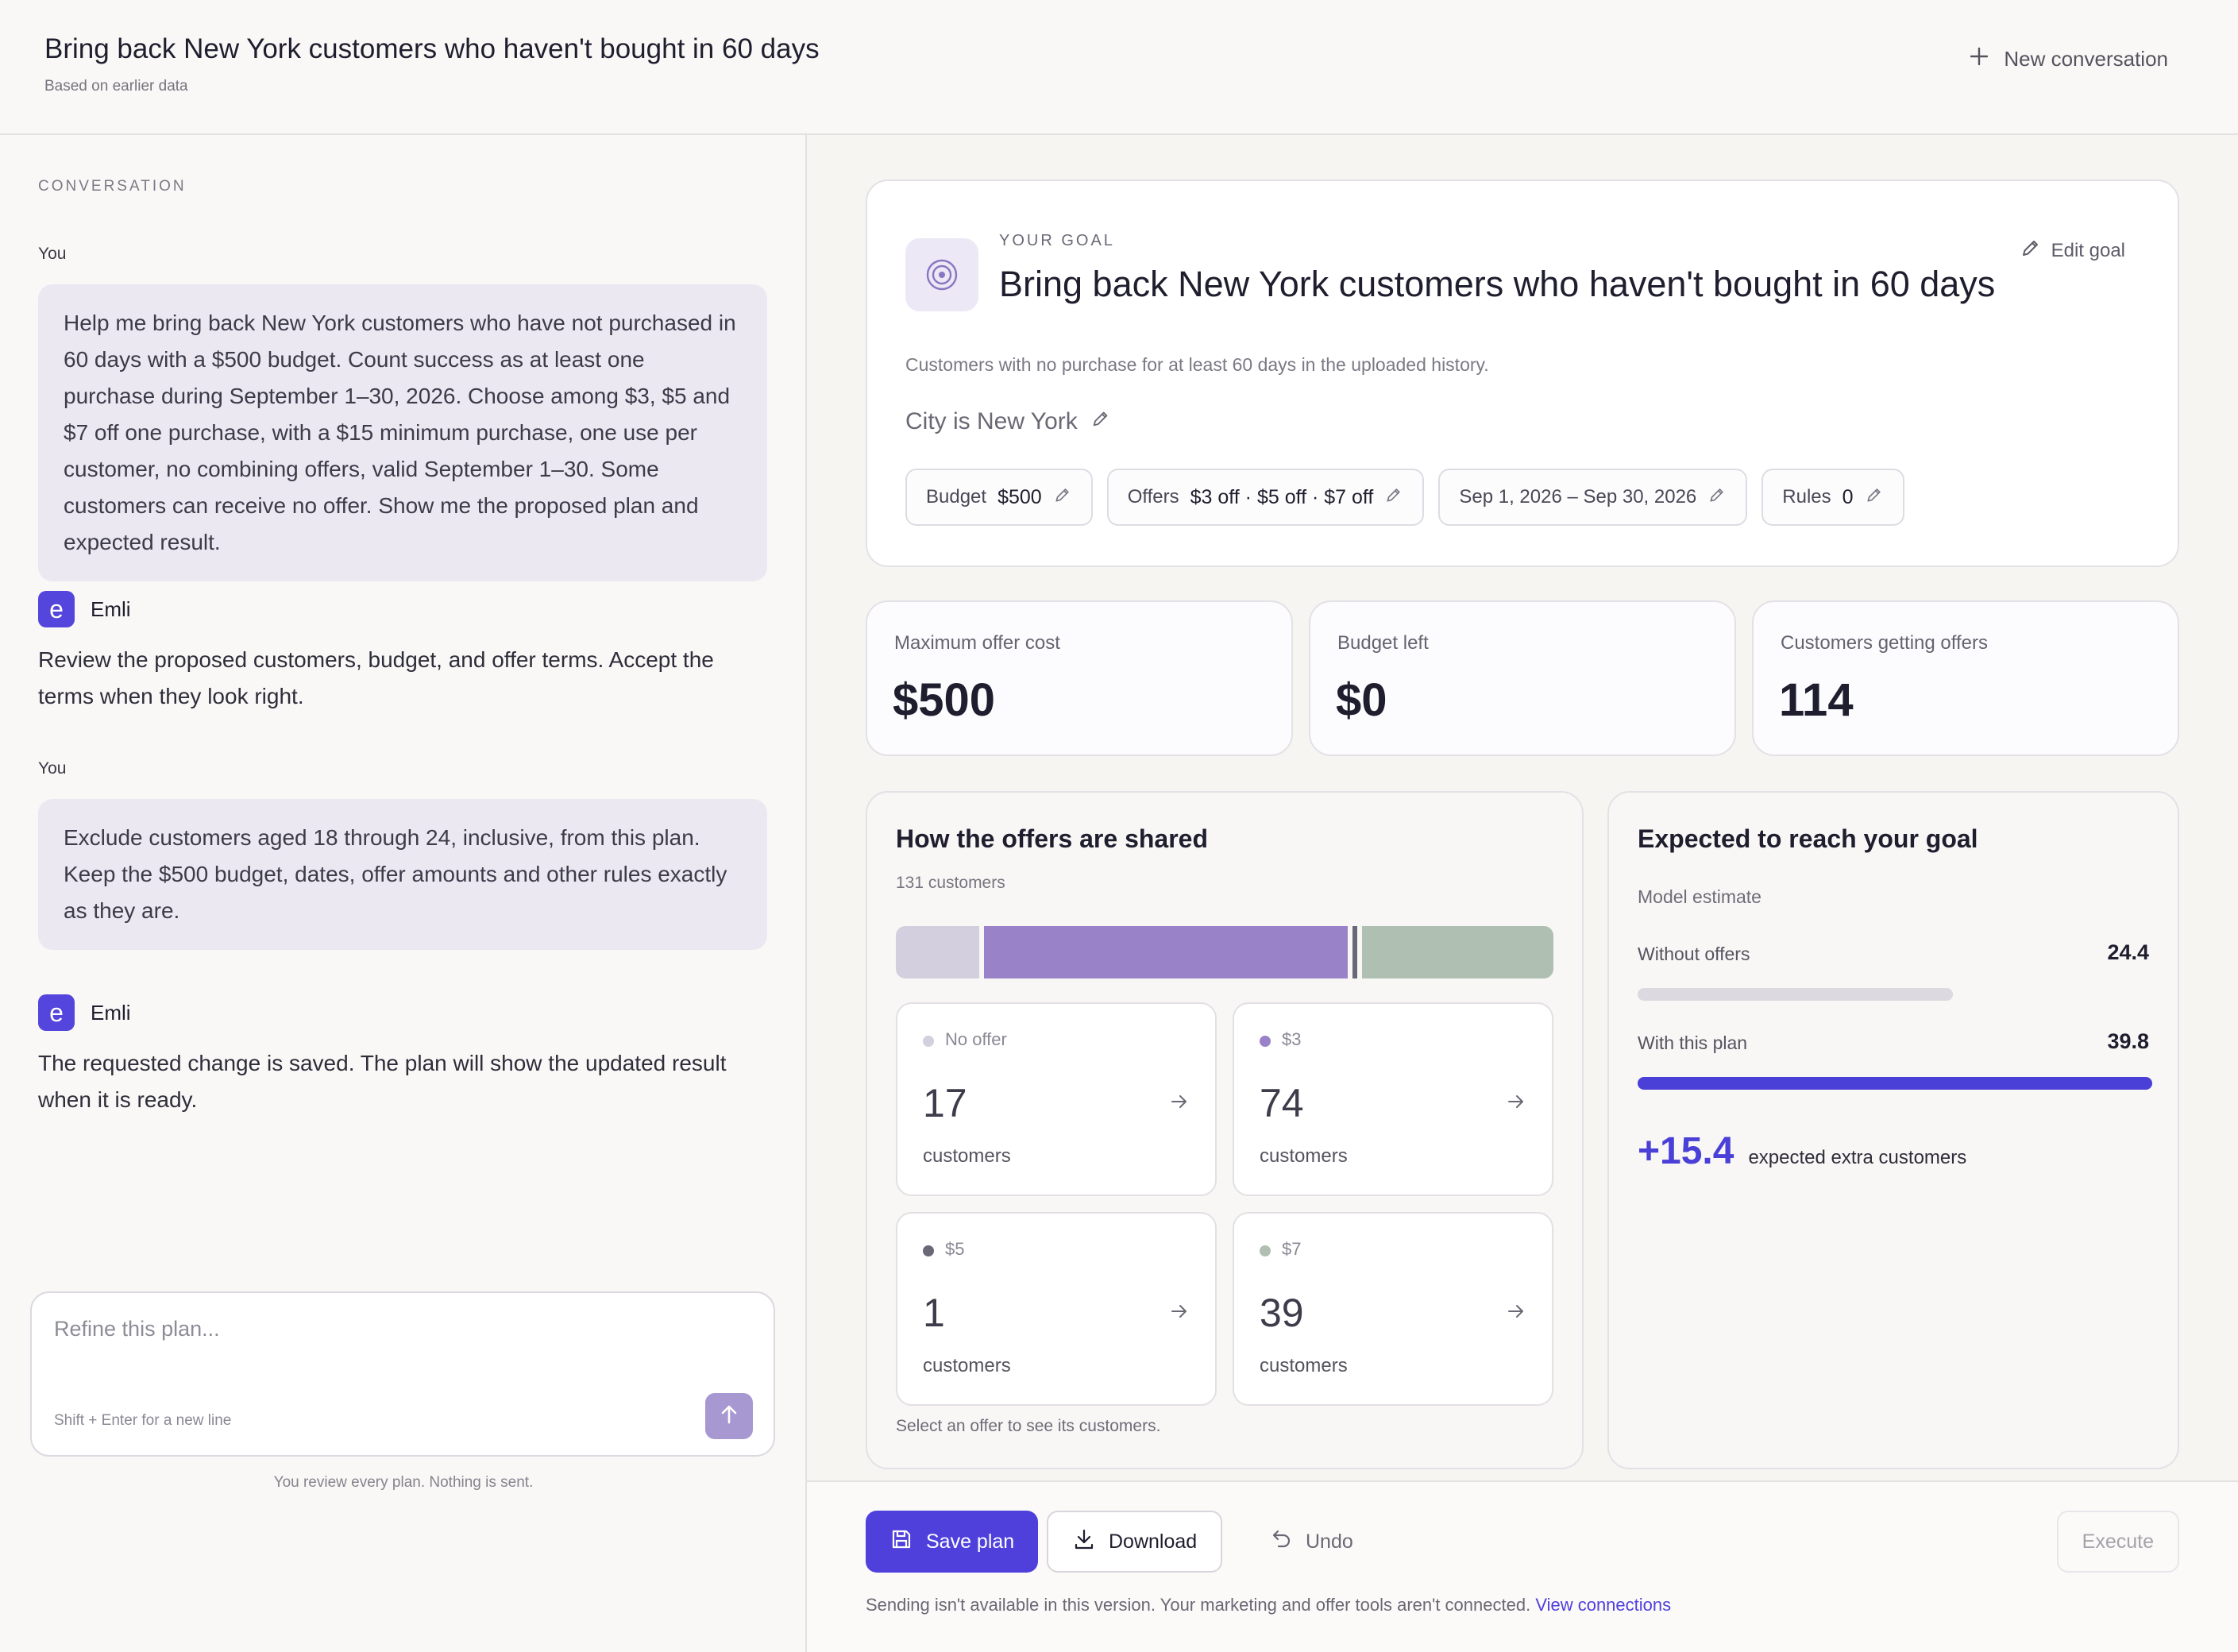 The height and width of the screenshot is (1652, 2238). What do you see at coordinates (1028, 1426) in the screenshot?
I see `select-offer-hint: Select an offer to see its customers.` at bounding box center [1028, 1426].